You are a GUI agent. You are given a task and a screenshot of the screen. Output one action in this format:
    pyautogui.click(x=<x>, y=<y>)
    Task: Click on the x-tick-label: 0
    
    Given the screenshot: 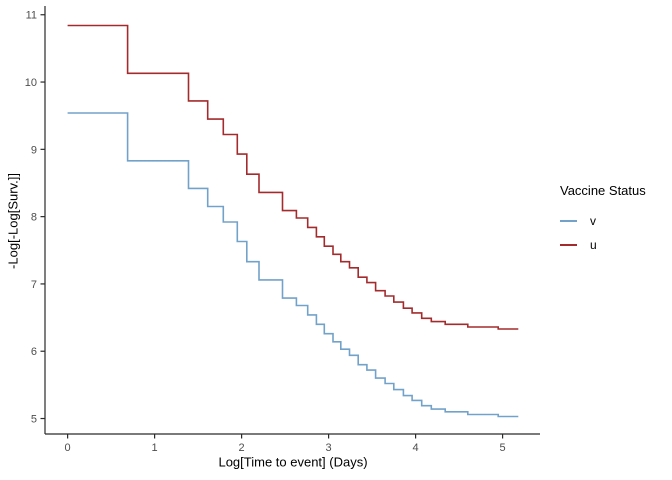 What is the action you would take?
    pyautogui.click(x=68, y=448)
    